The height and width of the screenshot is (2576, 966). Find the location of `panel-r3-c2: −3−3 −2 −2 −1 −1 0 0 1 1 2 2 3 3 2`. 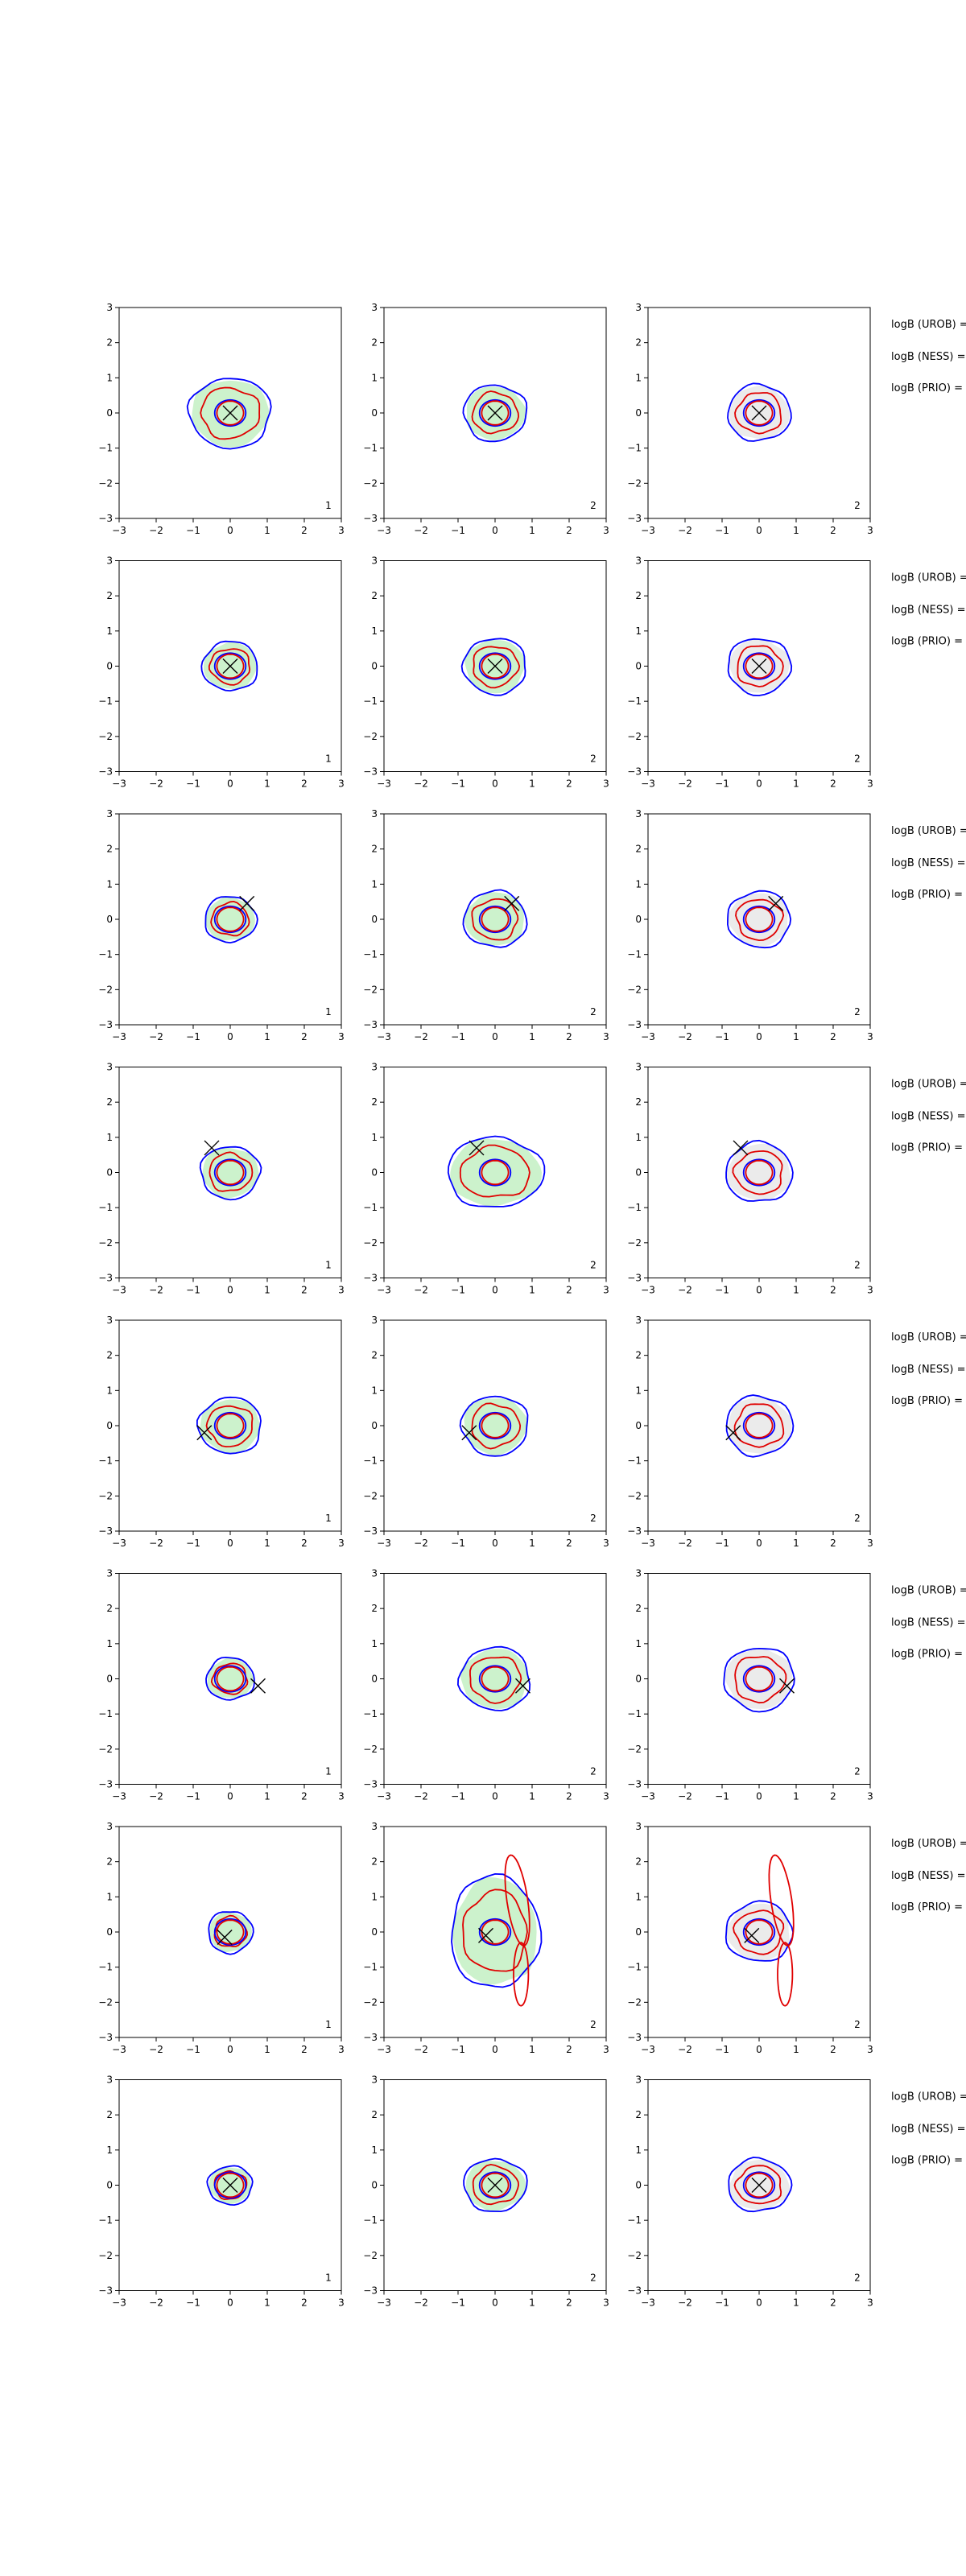

panel-r3-c2: −3−3 −2 −2 −1 −1 0 0 1 1 2 2 3 3 2 is located at coordinates (750, 1179).